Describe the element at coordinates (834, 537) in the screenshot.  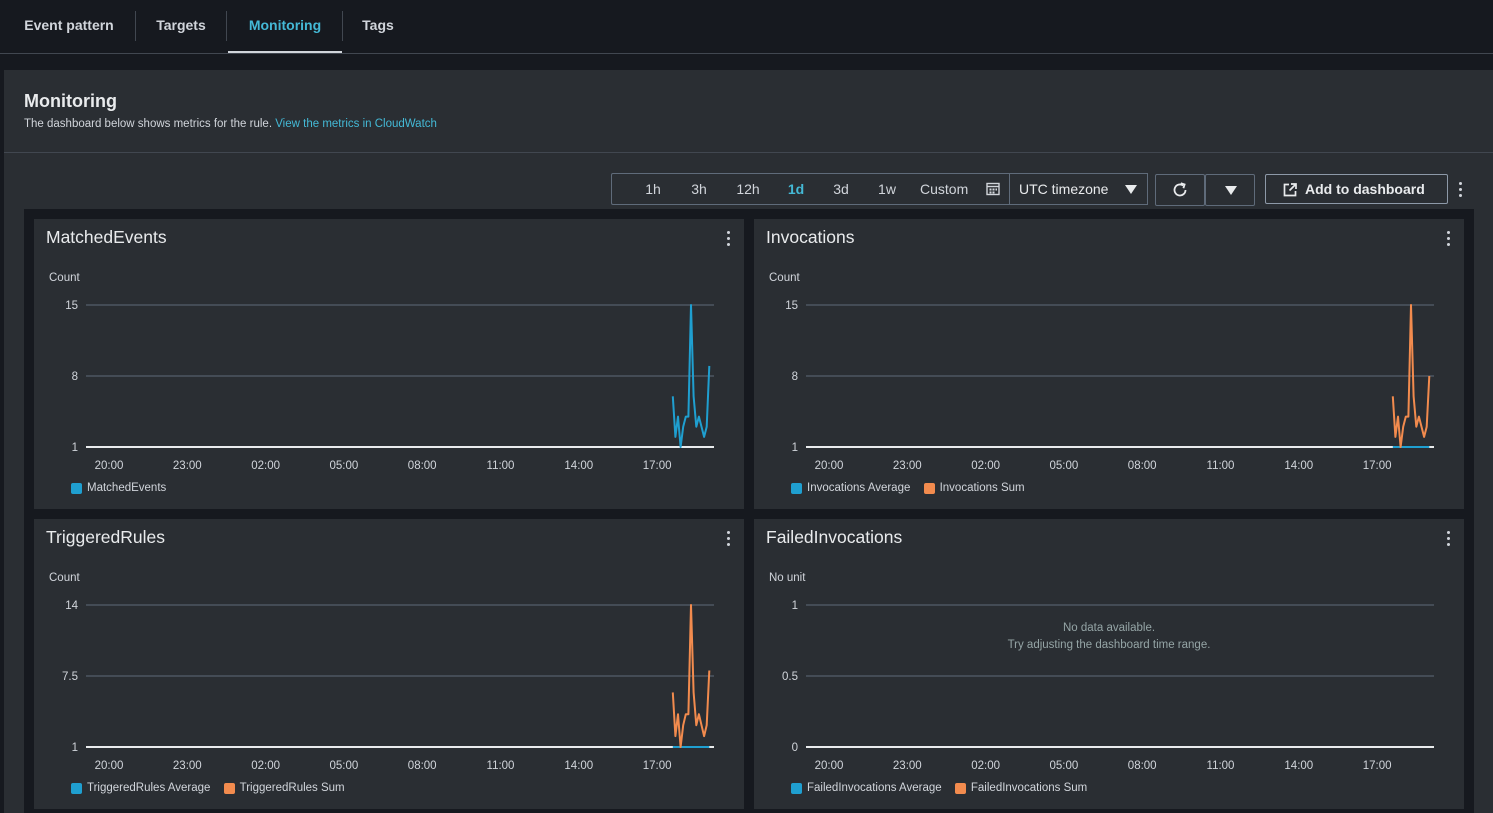
I see `widget-title: FailedInvocations` at that location.